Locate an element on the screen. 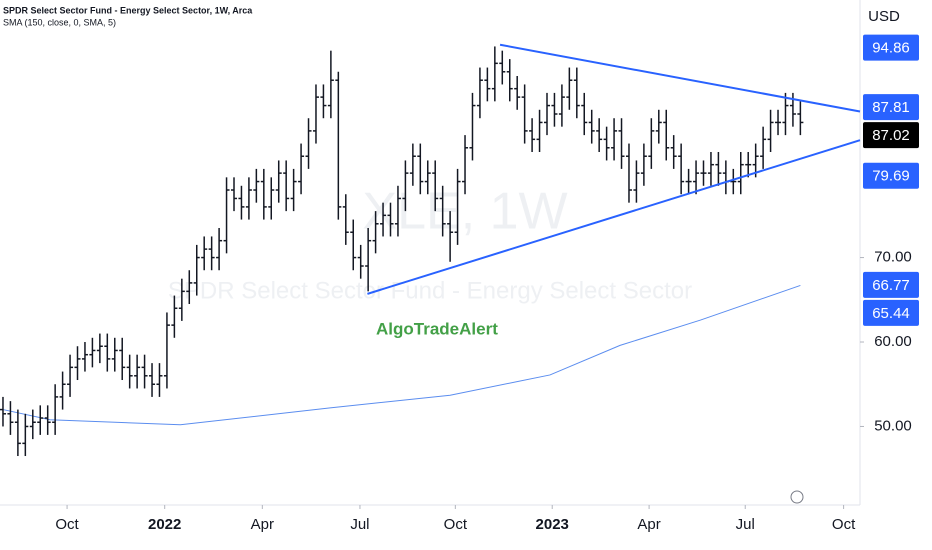 This screenshot has width=932, height=550. annotation: AlgoTradeAlert is located at coordinates (437, 328).